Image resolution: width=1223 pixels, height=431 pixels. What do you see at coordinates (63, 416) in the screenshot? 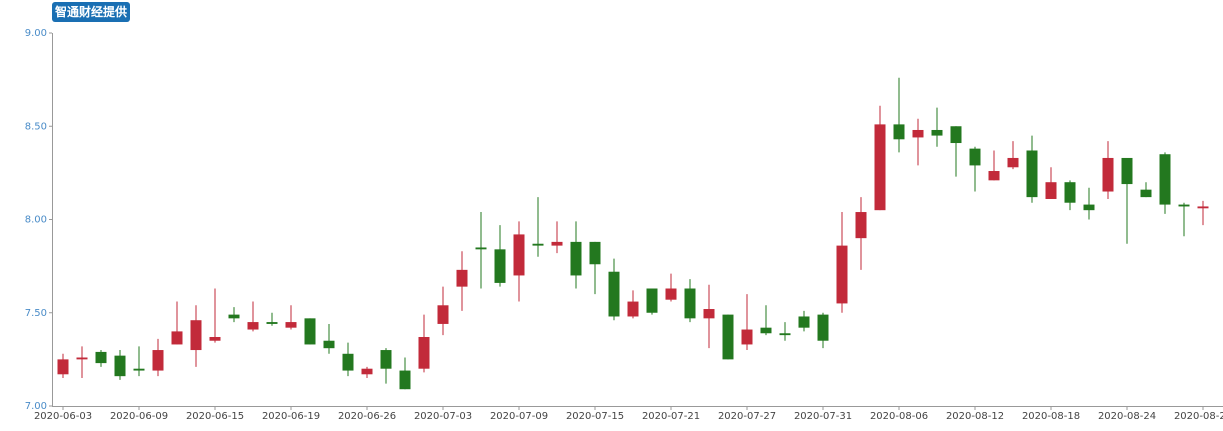
I see `x-tick-label: 2020-06-03` at bounding box center [63, 416].